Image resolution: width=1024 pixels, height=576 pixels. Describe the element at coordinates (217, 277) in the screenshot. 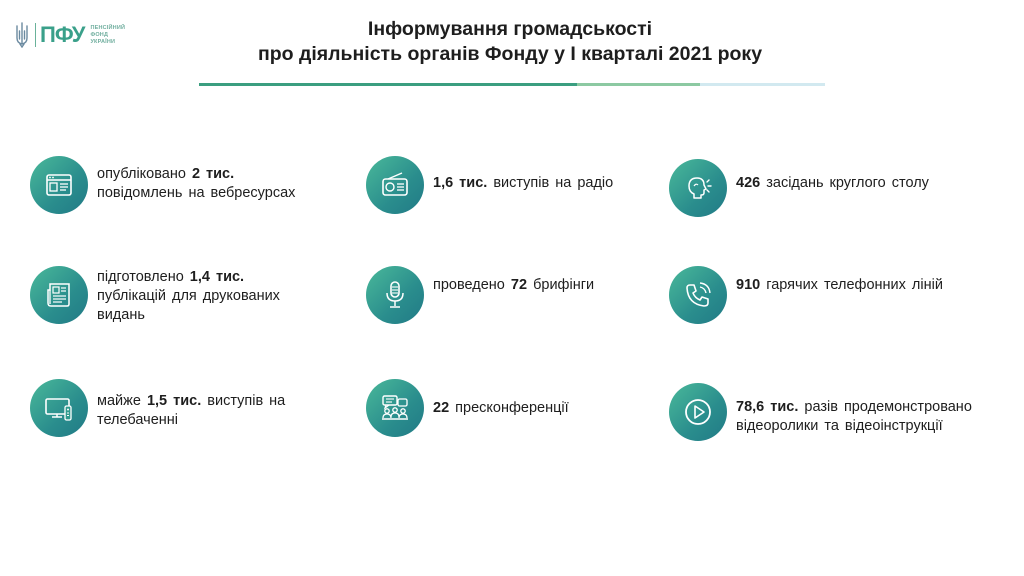

I see `stat-value: 1,4 тис.` at that location.